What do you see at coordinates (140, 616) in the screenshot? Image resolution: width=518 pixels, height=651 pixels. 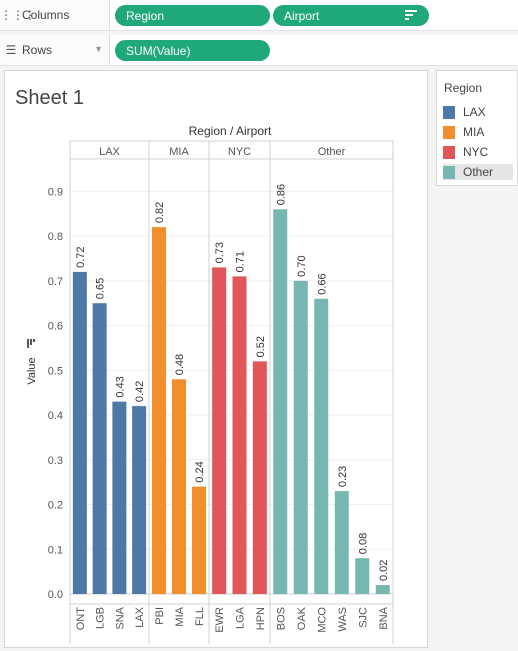 I see `x-tick-label: LAX` at bounding box center [140, 616].